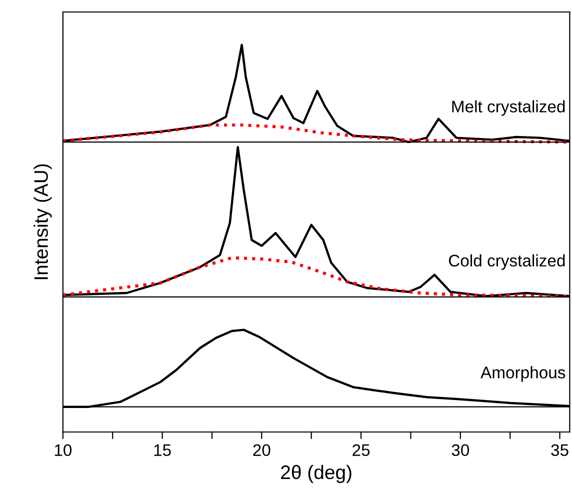 Image resolution: width=572 pixels, height=500 pixels. Describe the element at coordinates (316, 474) in the screenshot. I see `x-axis-title: 2θ (deg)` at that location.